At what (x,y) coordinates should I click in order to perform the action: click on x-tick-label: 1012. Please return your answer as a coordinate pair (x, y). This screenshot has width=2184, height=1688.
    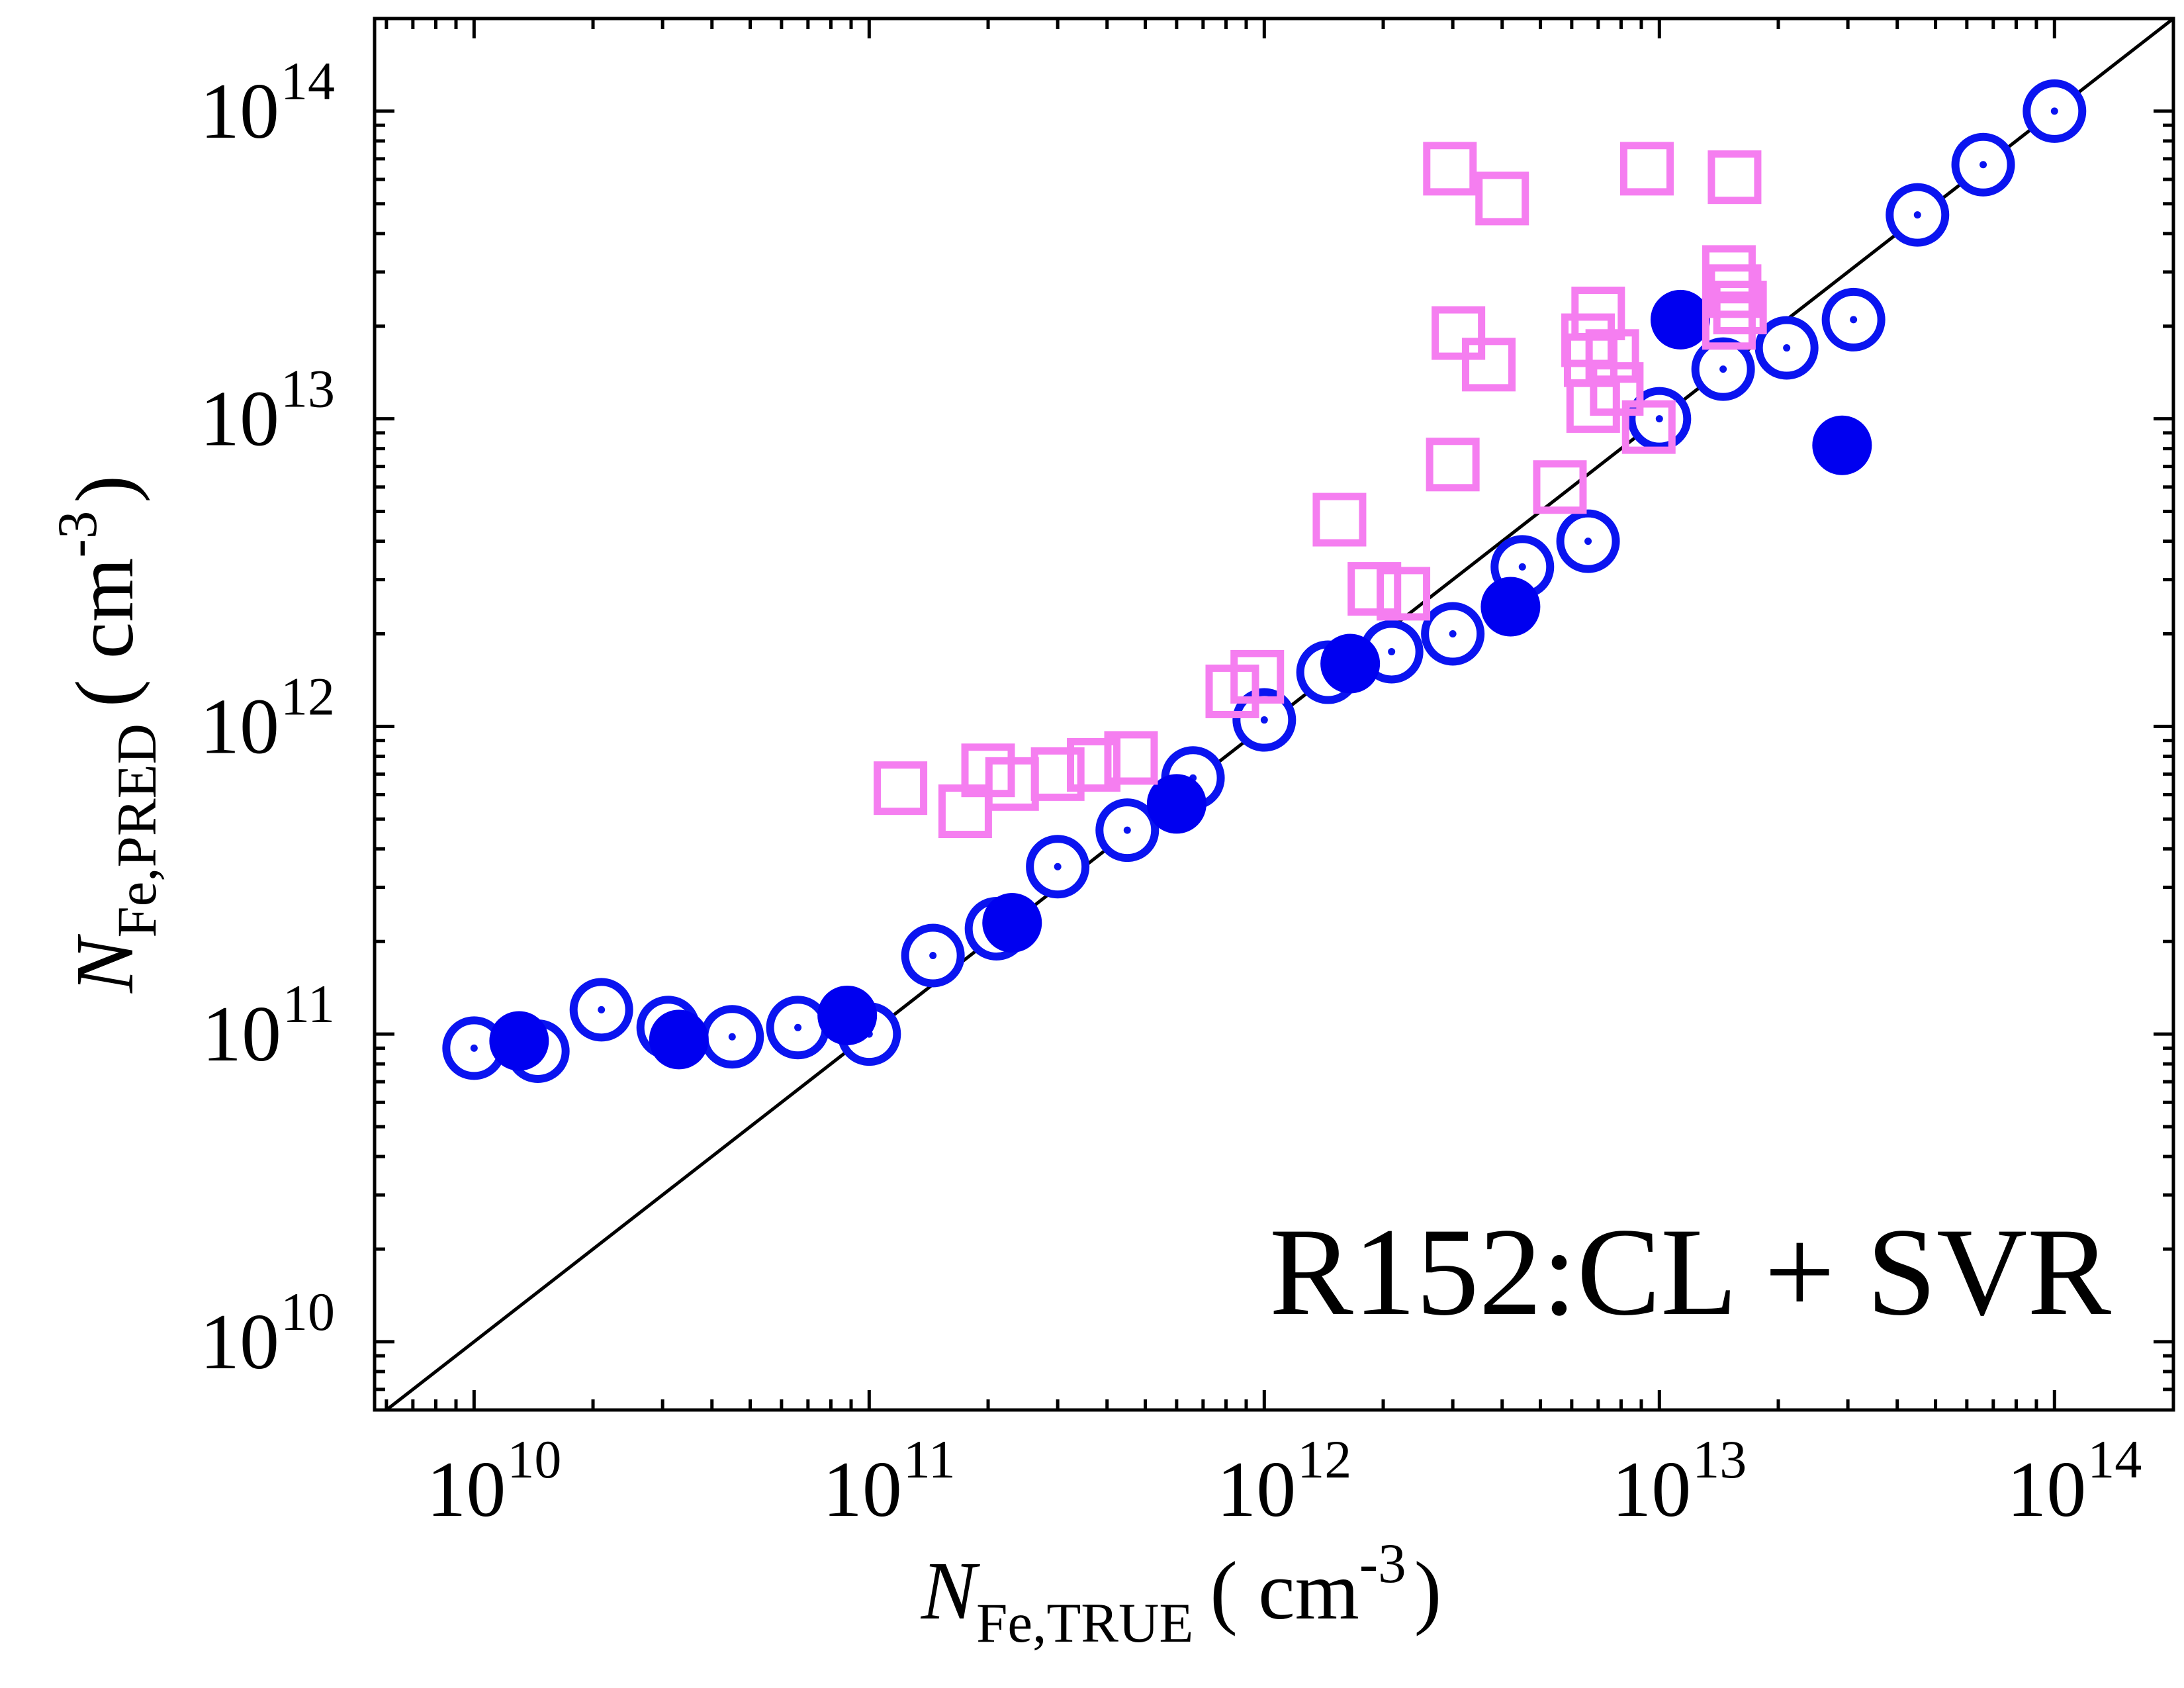
    Looking at the image, I should click on (1283, 1481).